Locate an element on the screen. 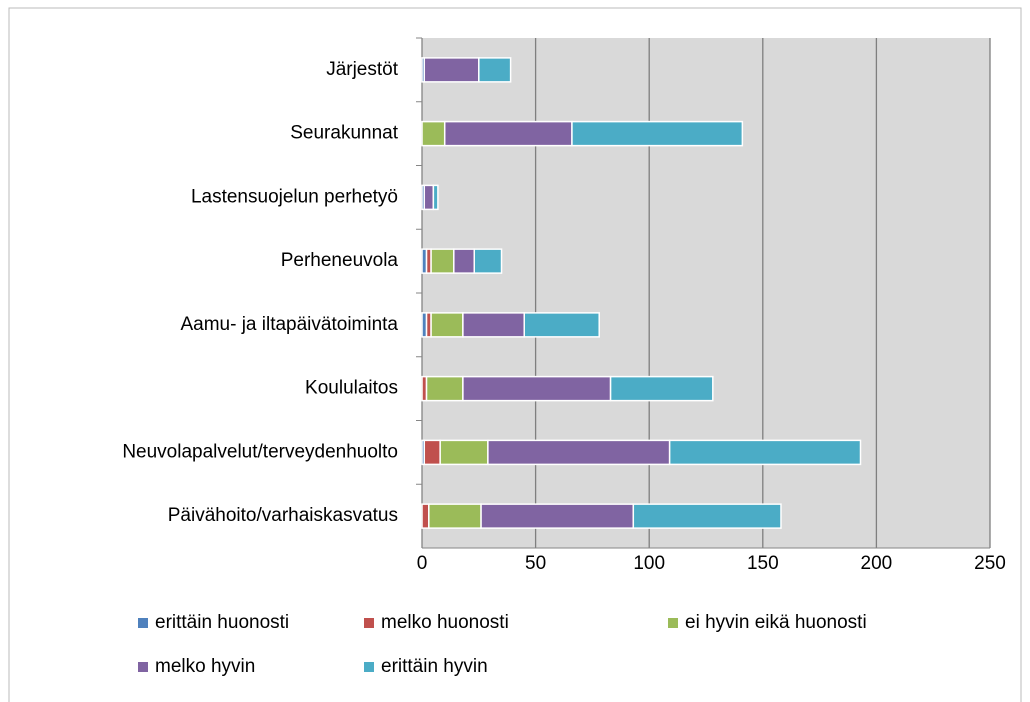 This screenshot has width=1030, height=702. x-tick-label: 100 is located at coordinates (649, 563).